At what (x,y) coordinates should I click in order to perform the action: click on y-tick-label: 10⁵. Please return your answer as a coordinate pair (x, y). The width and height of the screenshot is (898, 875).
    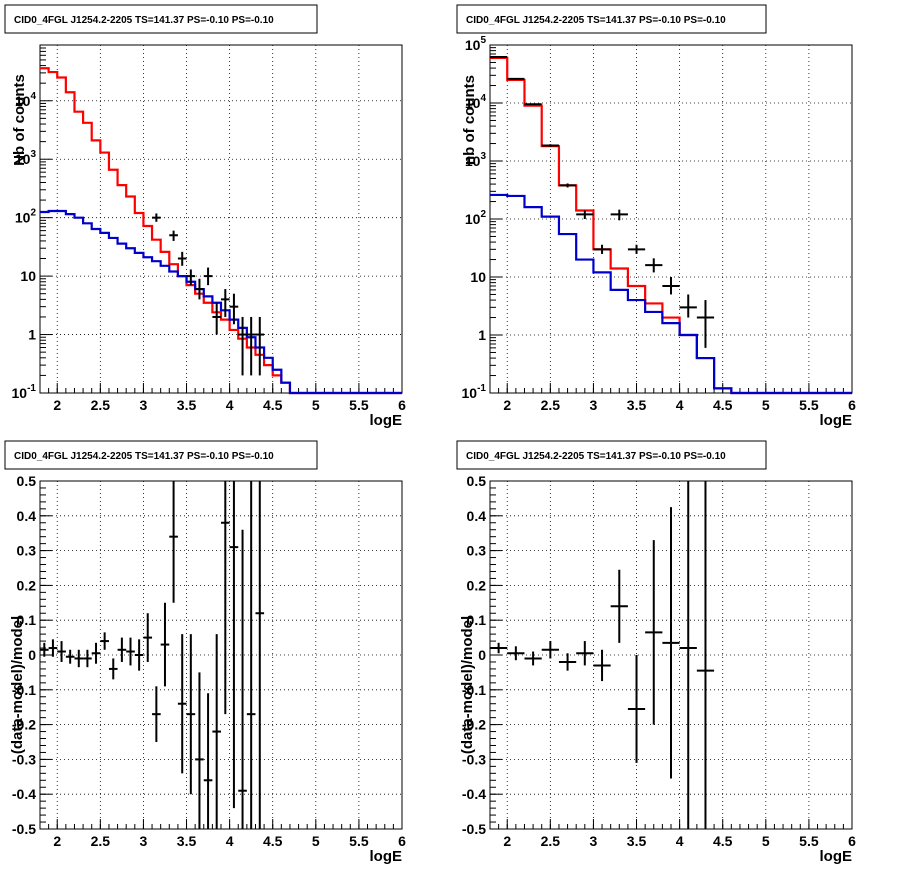
    Looking at the image, I should click on (476, 44).